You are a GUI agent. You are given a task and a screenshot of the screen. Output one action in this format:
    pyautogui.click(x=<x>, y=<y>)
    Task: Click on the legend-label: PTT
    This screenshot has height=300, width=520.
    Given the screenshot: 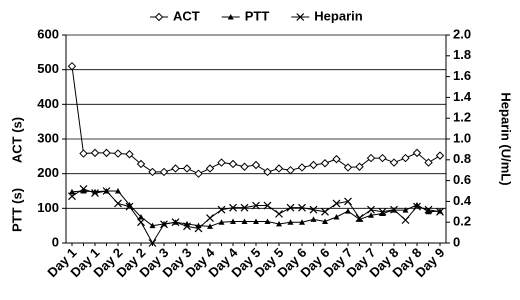 What is the action you would take?
    pyautogui.click(x=257, y=15)
    